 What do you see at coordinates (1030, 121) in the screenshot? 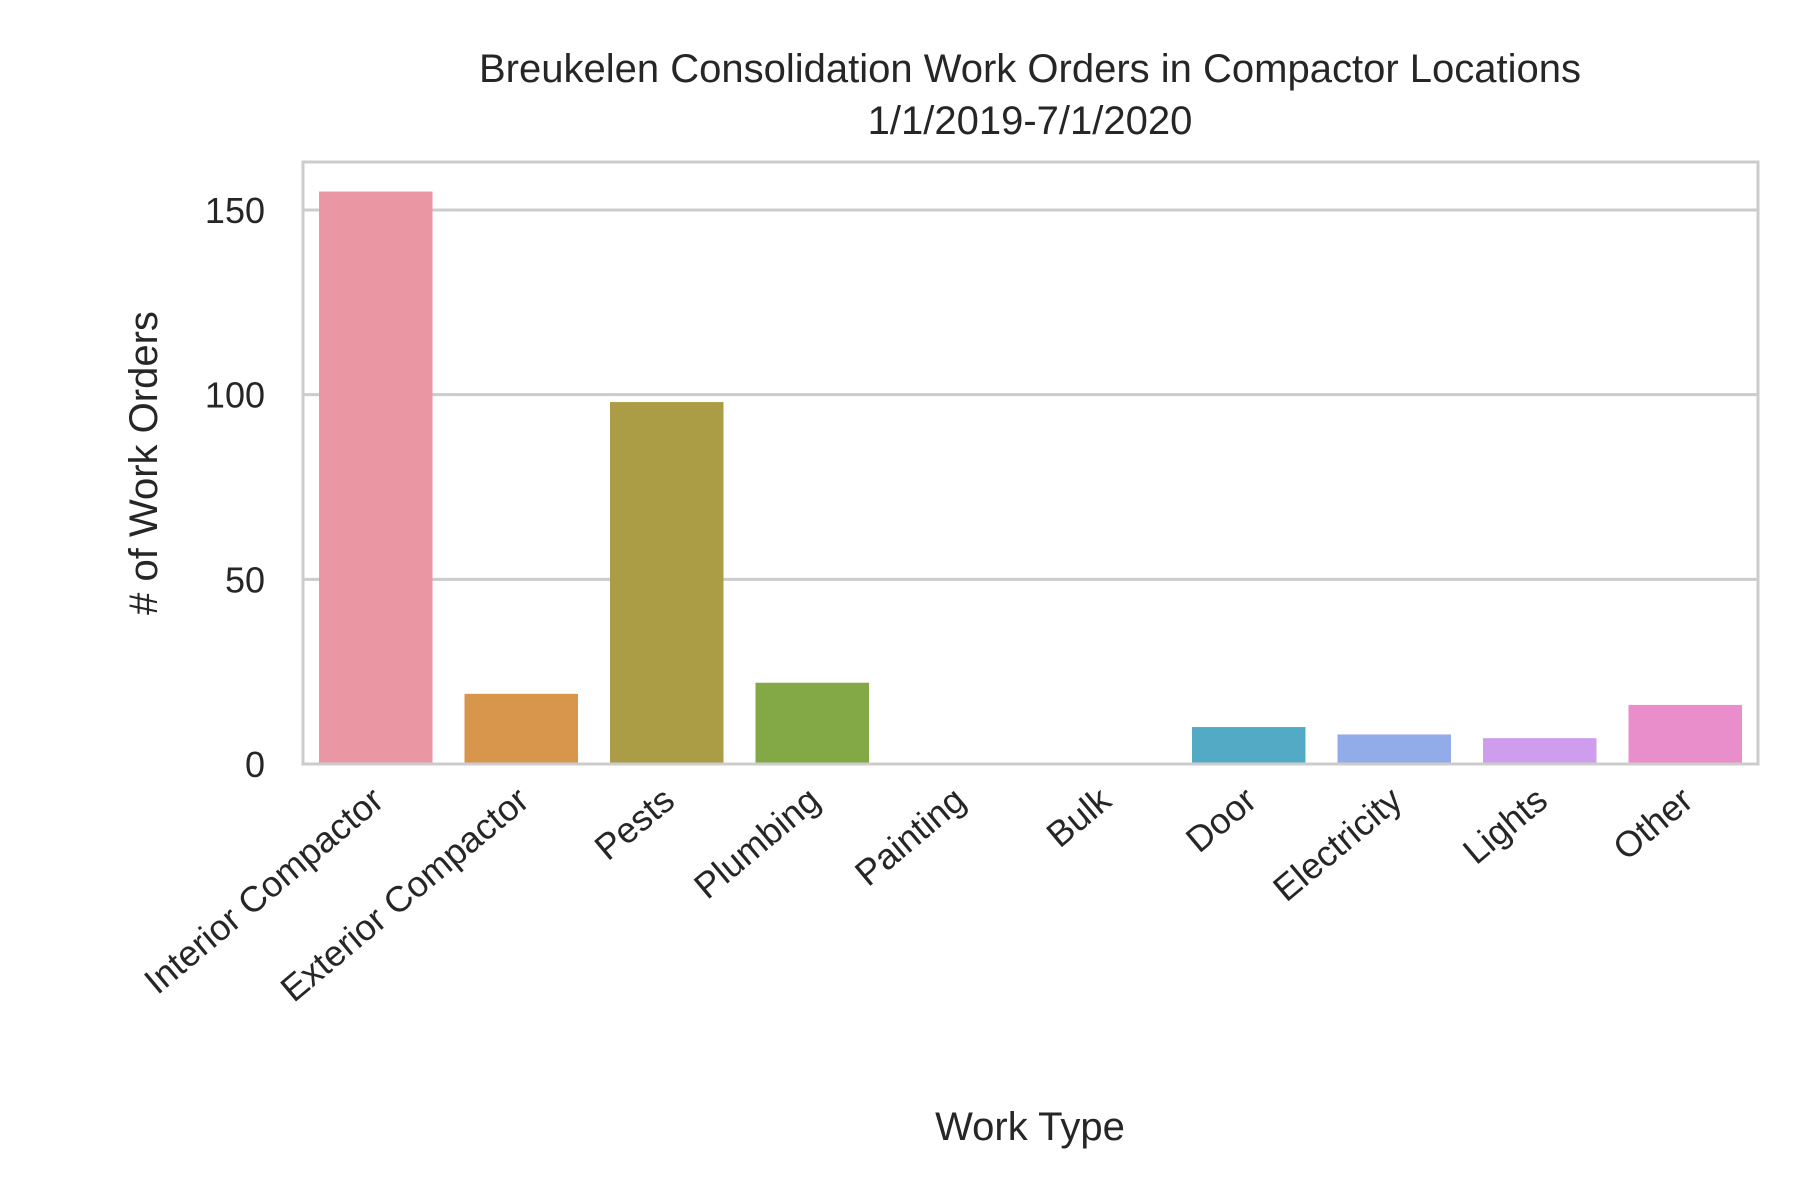
I see `chart-subtitle: 1/1/2019-7/1/2020` at bounding box center [1030, 121].